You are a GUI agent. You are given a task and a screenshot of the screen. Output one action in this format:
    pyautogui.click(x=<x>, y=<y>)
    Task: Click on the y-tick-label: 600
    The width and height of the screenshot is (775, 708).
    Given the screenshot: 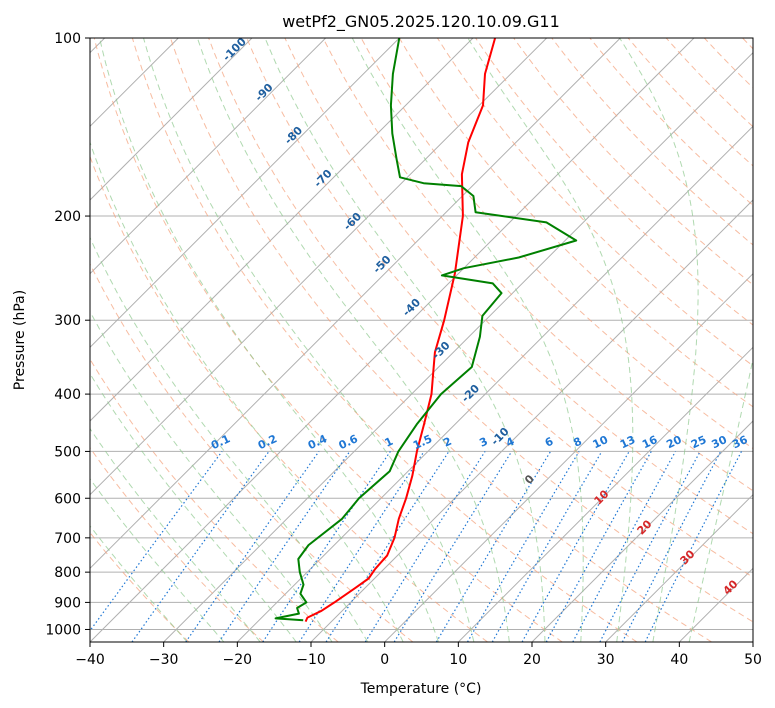 What is the action you would take?
    pyautogui.click(x=67, y=499)
    